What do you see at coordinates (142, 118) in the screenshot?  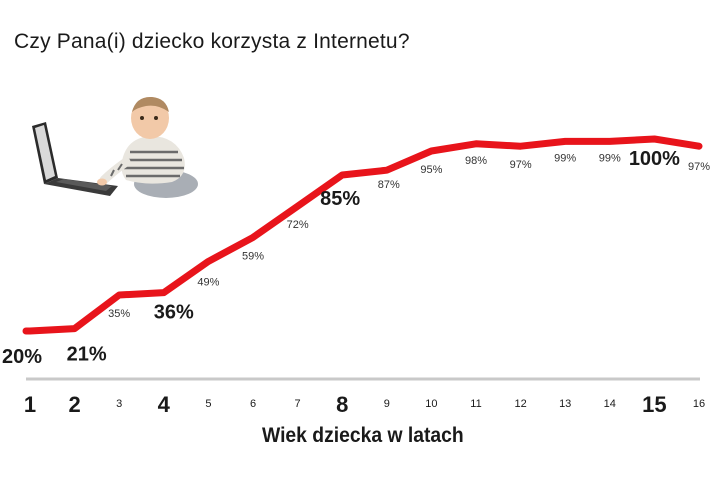 I see `baby-eye-left` at bounding box center [142, 118].